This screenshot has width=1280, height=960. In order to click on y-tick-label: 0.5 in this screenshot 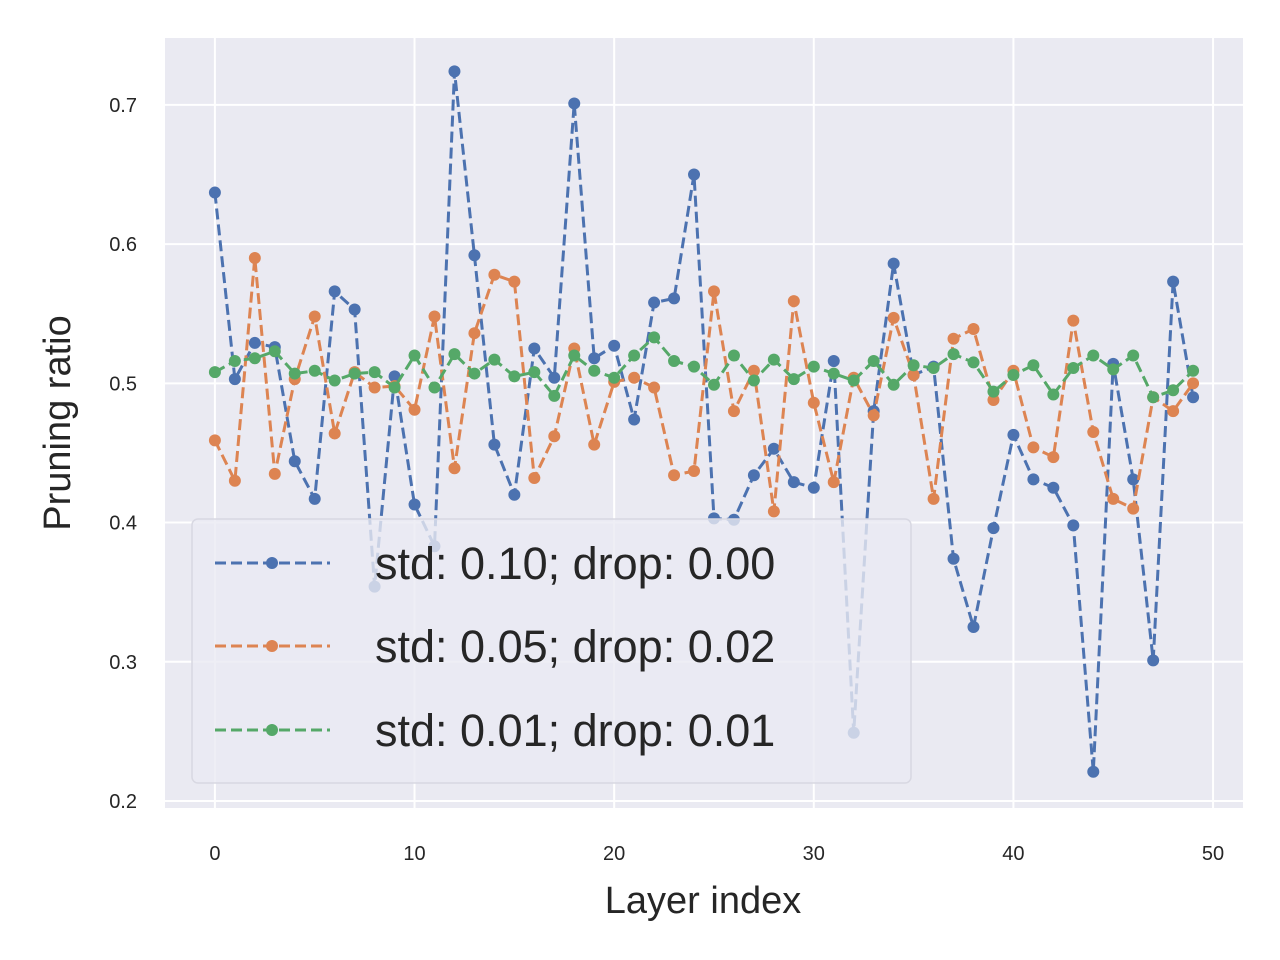, I will do `click(123, 384)`.